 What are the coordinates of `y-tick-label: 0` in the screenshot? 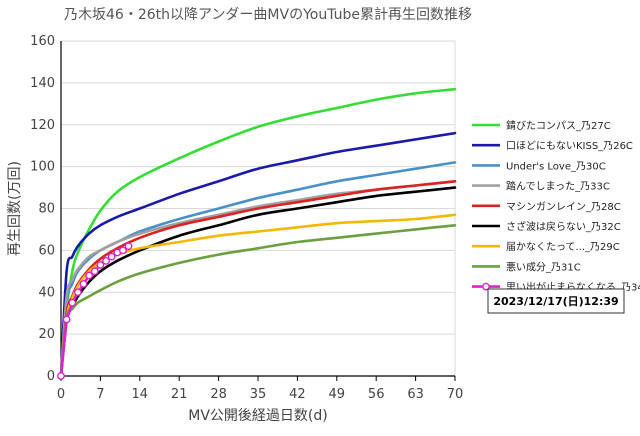 It's located at (51, 376).